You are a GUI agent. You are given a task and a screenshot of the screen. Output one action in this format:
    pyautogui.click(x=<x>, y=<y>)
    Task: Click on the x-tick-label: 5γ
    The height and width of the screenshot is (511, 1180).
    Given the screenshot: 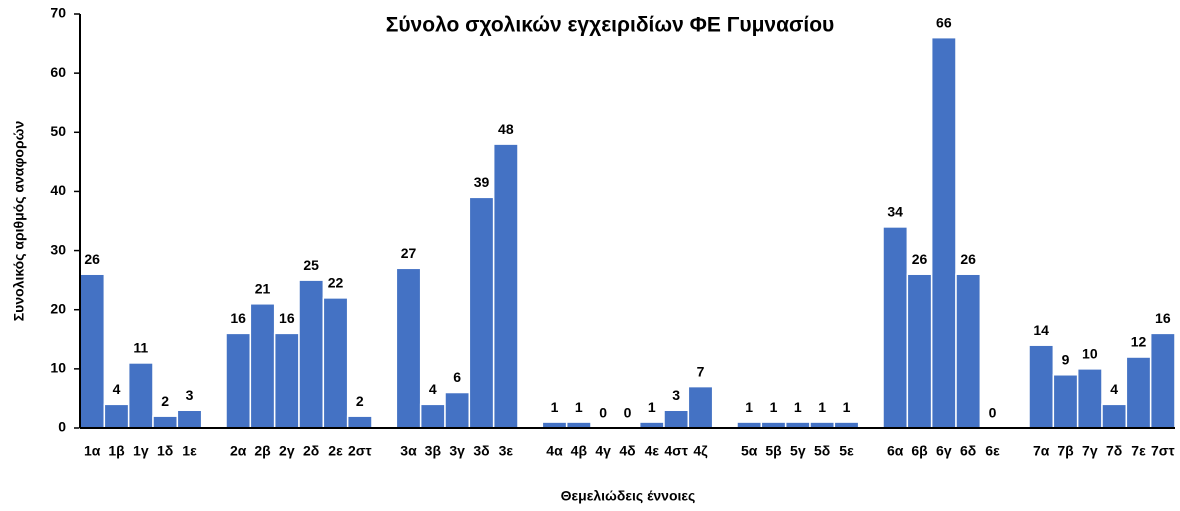 What is the action you would take?
    pyautogui.click(x=798, y=451)
    